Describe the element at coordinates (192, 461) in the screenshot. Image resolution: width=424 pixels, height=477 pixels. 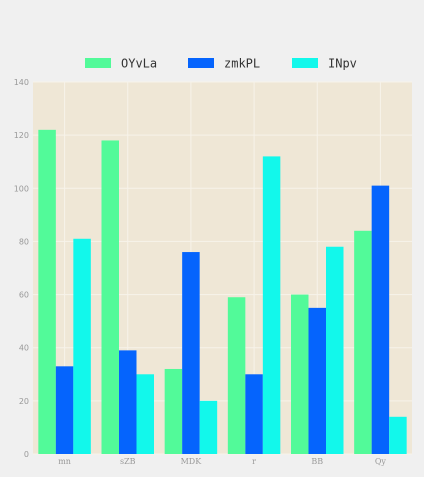
I see `x-tick-label: MDK` at that location.